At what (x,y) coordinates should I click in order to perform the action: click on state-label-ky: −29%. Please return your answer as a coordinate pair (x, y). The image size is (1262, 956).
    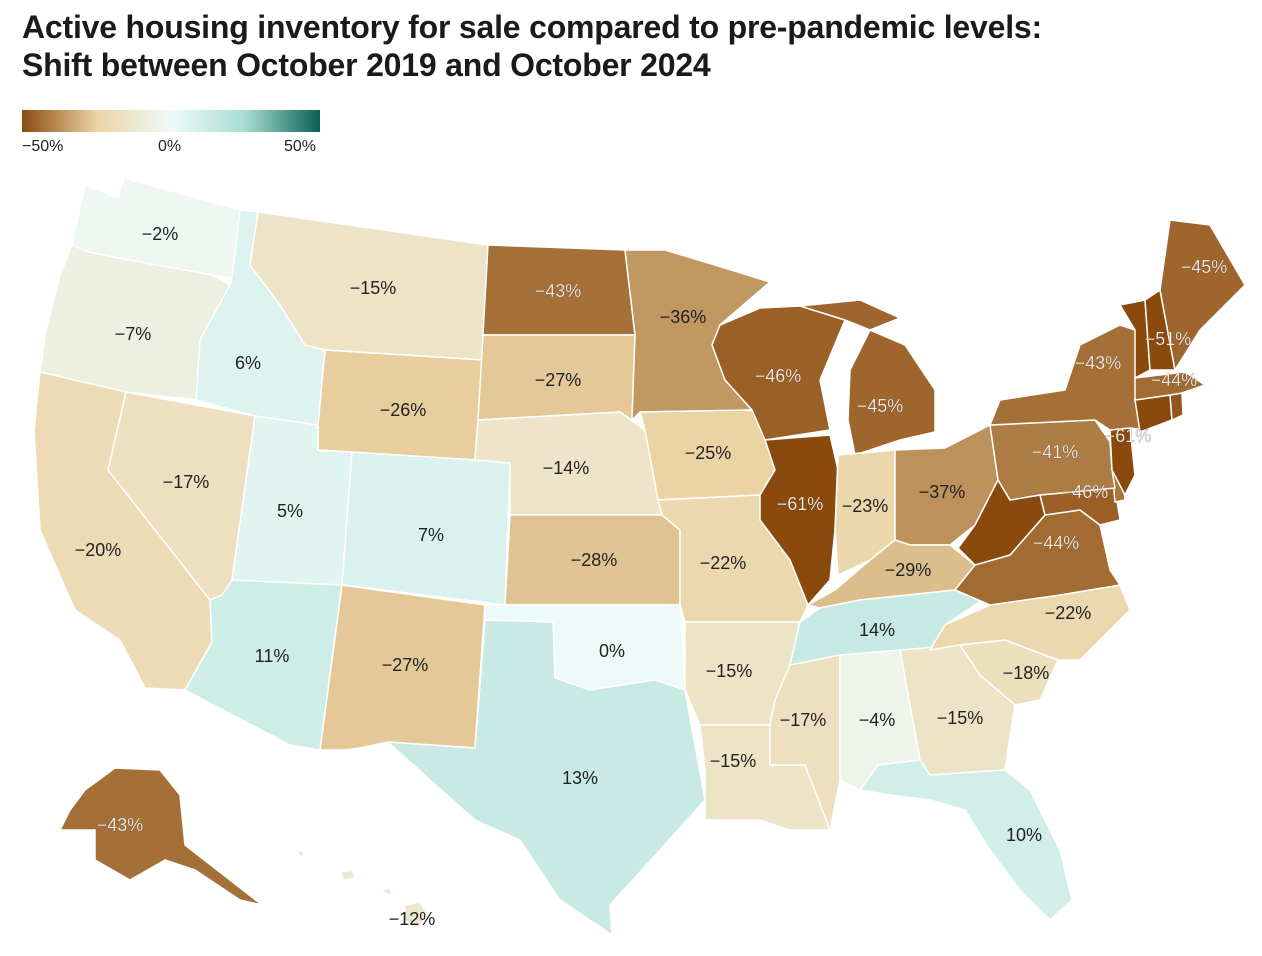
    Looking at the image, I should click on (908, 570).